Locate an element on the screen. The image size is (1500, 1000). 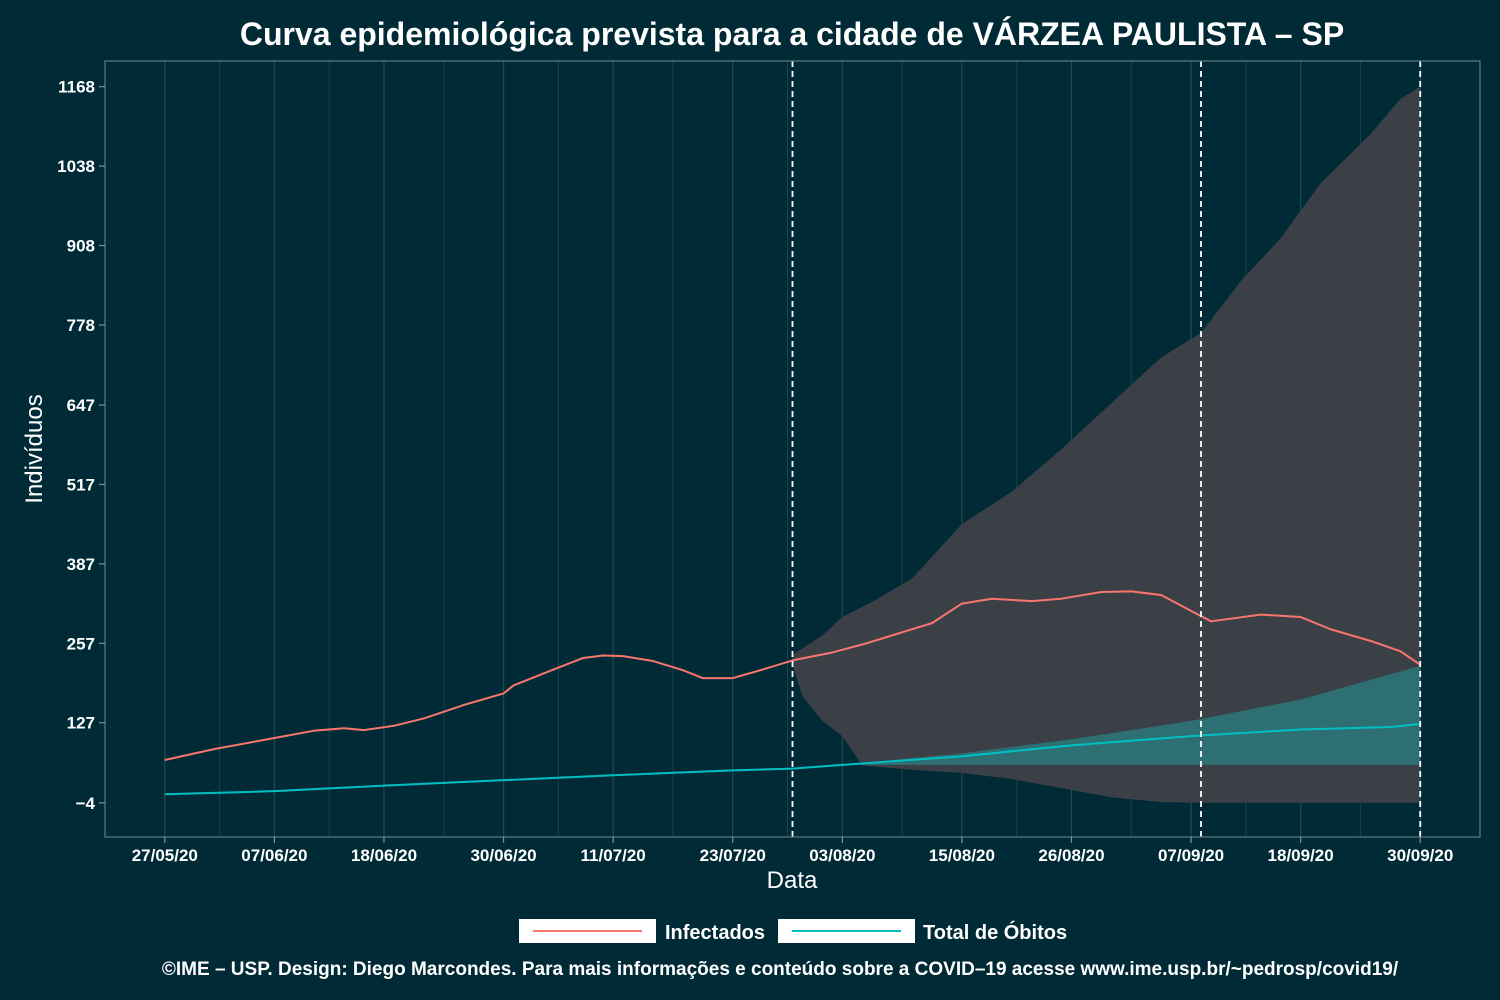
x-tick-label: 18/06/20 is located at coordinates (384, 855).